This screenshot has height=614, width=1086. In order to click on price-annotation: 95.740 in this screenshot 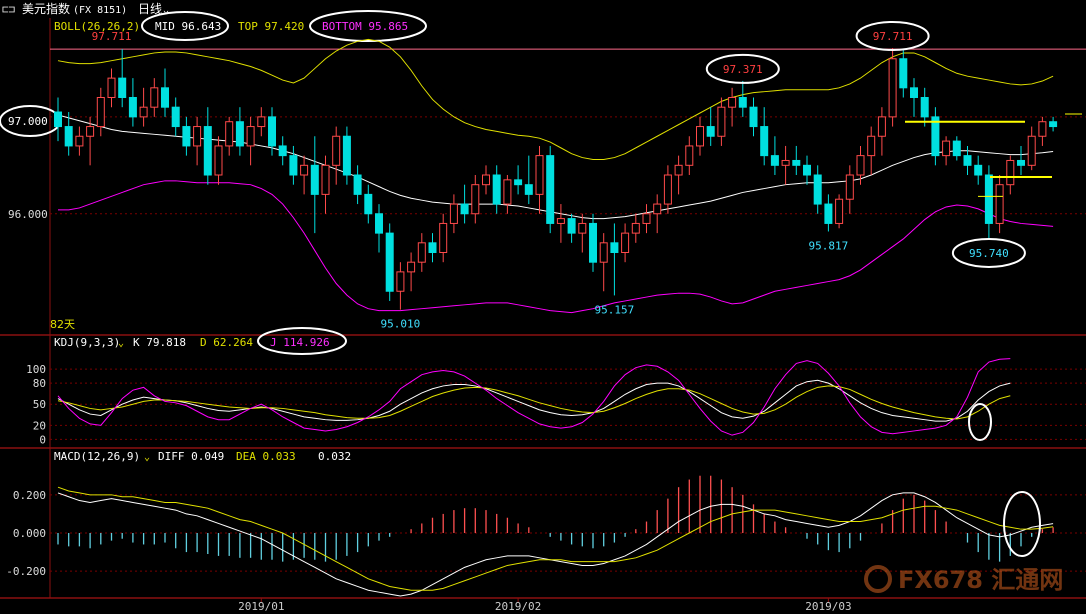, I will do `click(989, 253)`.